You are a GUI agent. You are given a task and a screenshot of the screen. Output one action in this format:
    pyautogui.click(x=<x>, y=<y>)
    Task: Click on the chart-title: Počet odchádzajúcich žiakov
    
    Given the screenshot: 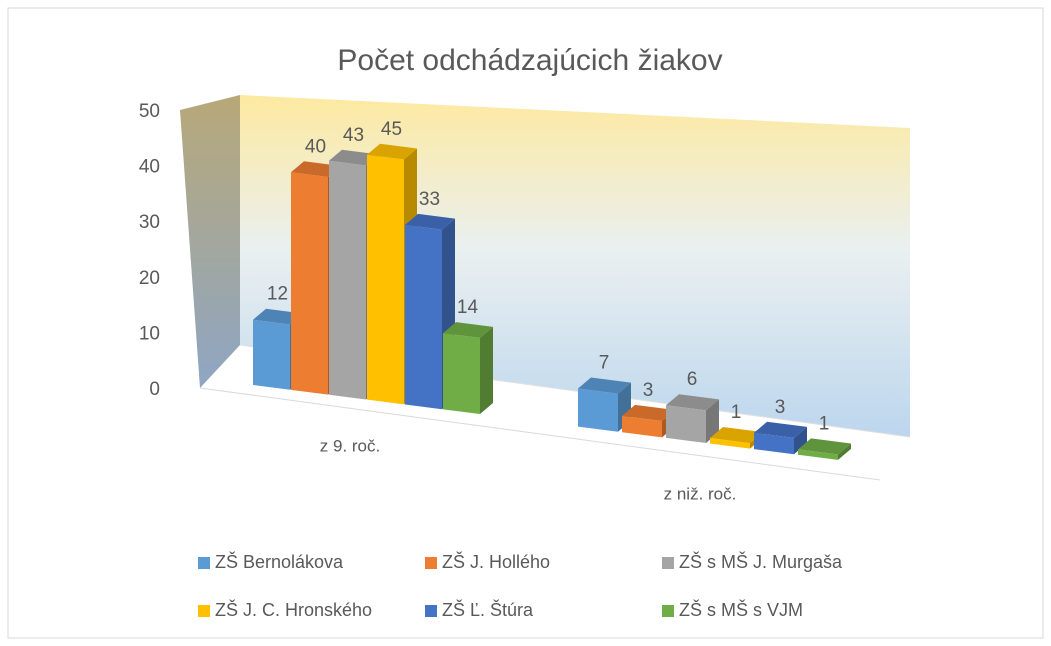 What is the action you would take?
    pyautogui.click(x=529, y=60)
    